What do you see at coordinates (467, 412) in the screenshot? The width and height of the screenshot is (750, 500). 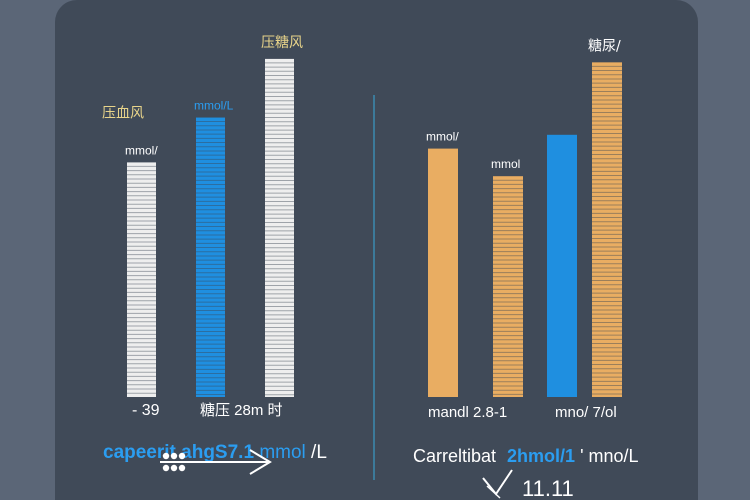 I see `right-bottom-label-1: mandl 2.8-1` at bounding box center [467, 412].